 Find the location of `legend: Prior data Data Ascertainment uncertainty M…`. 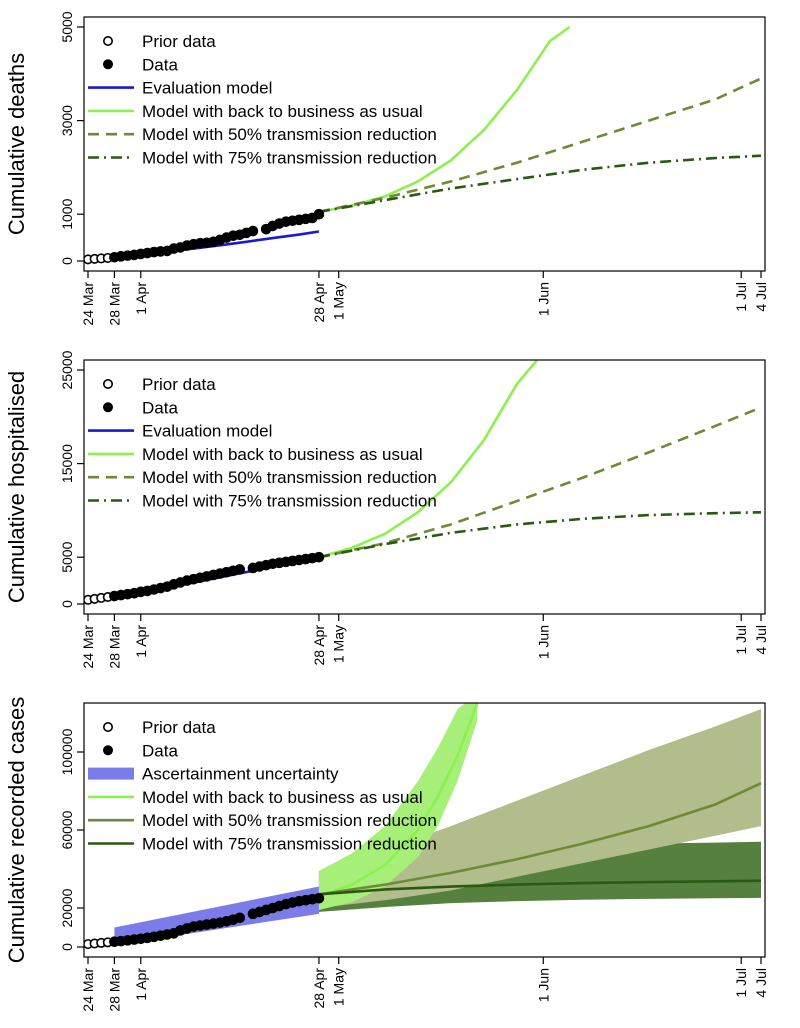

legend: Prior data Data Ascertainment uncertainty M… is located at coordinates (262, 786).